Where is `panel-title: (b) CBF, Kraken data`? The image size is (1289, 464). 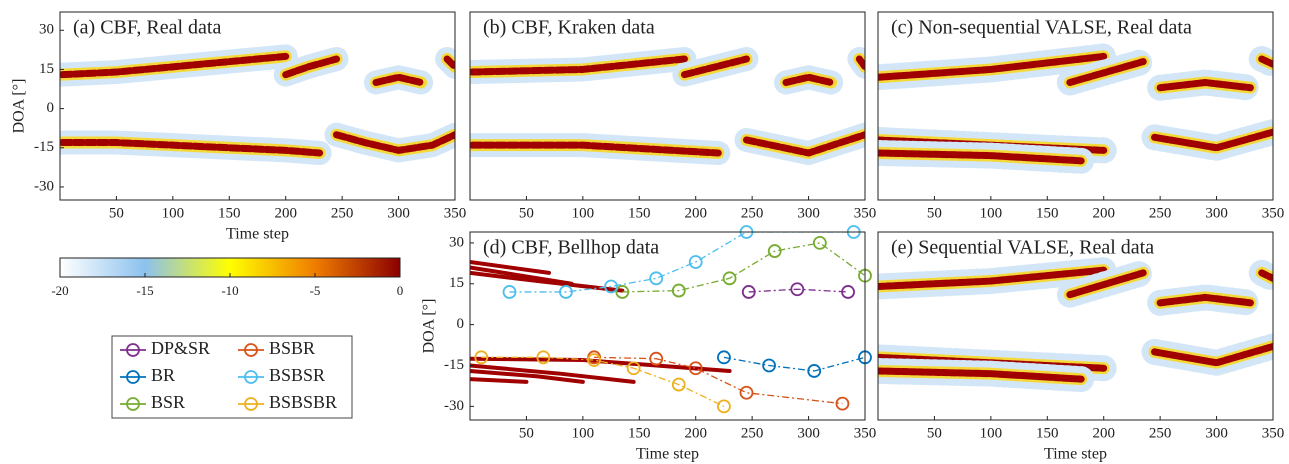 panel-title: (b) CBF, Kraken data is located at coordinates (569, 28).